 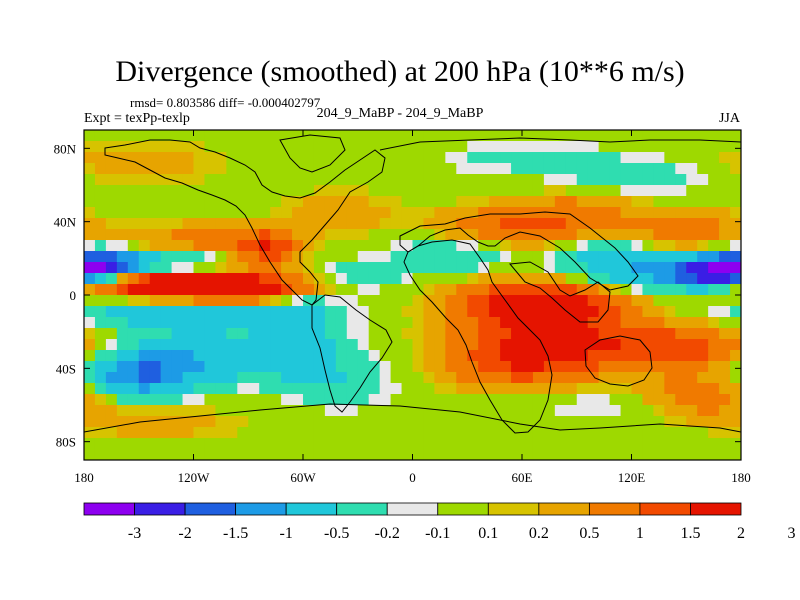 I want to click on x-tick-label: 180, so click(x=741, y=477).